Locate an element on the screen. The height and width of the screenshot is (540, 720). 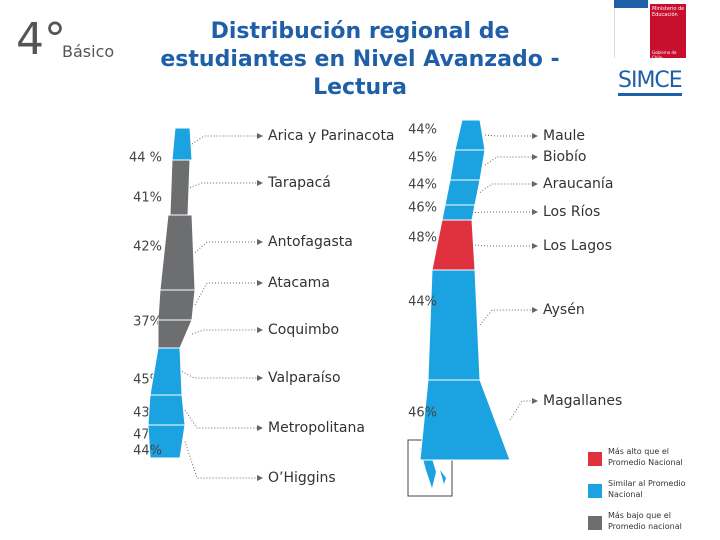
region-value: 48% is located at coordinates (422, 238).